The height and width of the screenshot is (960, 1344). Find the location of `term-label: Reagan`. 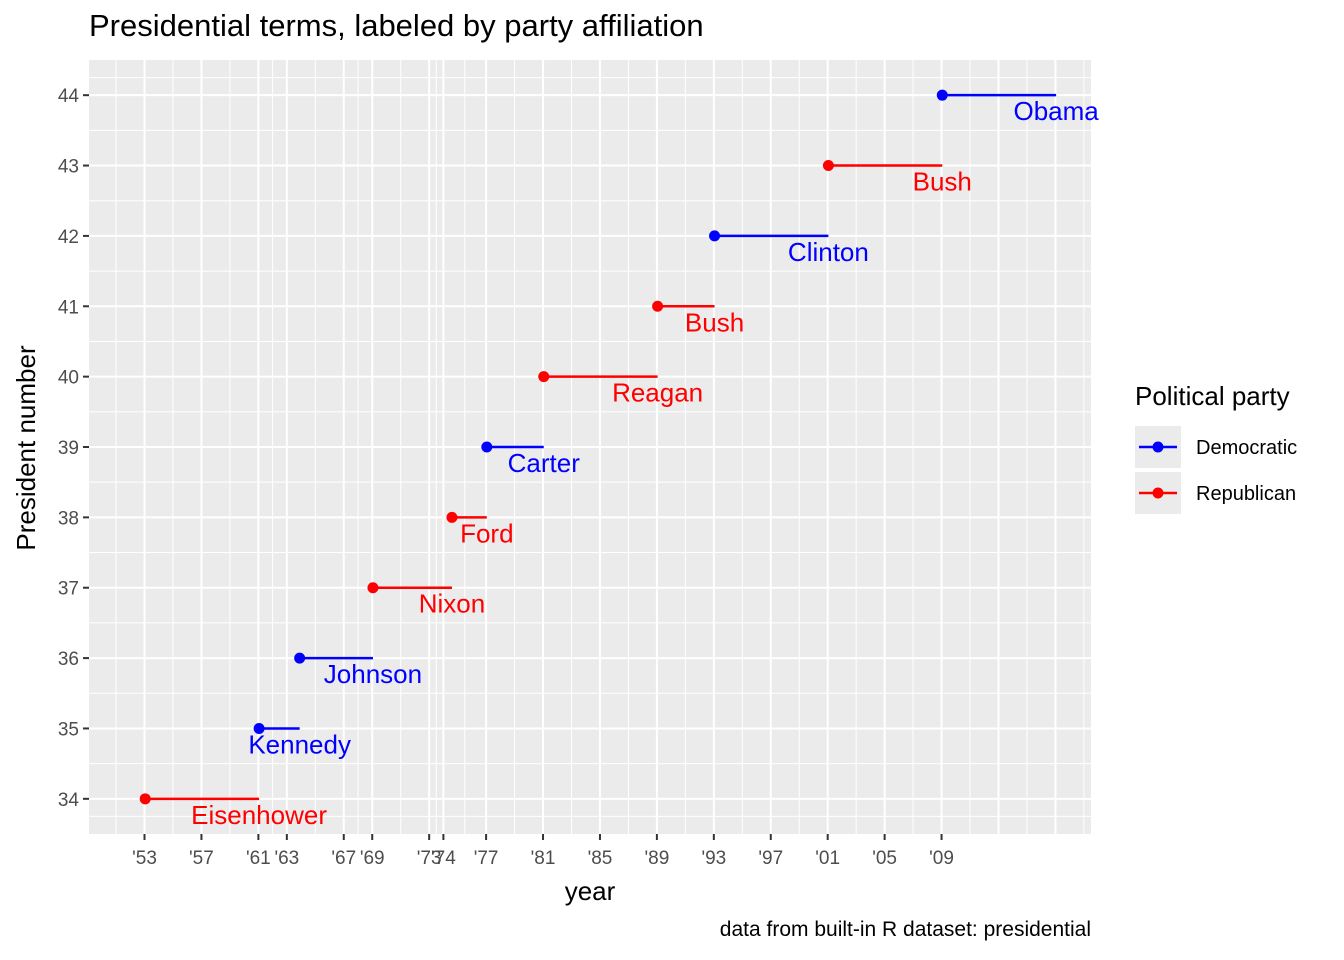

term-label: Reagan is located at coordinates (657, 393).